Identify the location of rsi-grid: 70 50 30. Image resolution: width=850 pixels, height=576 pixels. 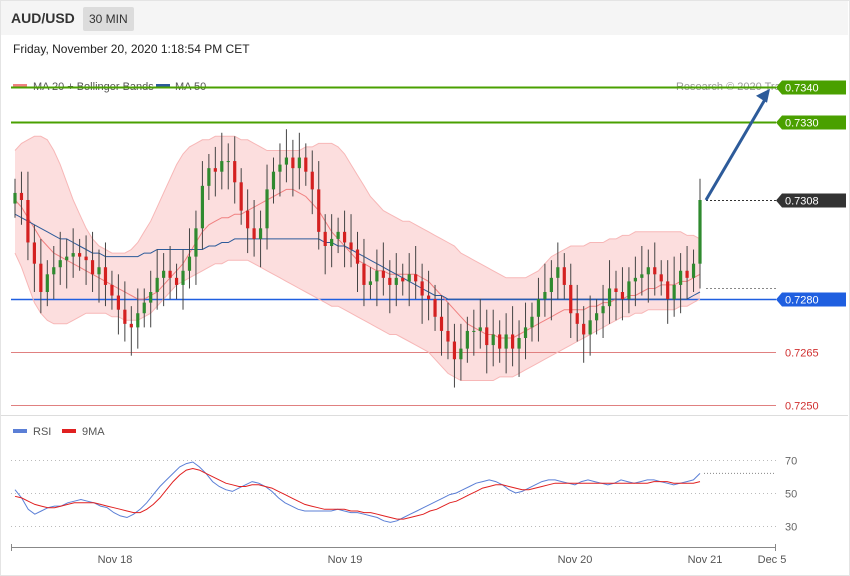
(404, 495).